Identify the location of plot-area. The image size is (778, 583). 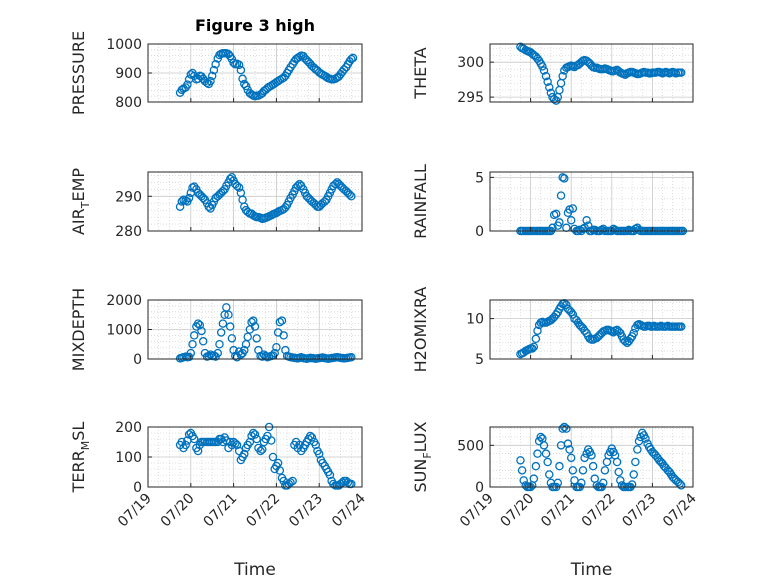
(591, 201).